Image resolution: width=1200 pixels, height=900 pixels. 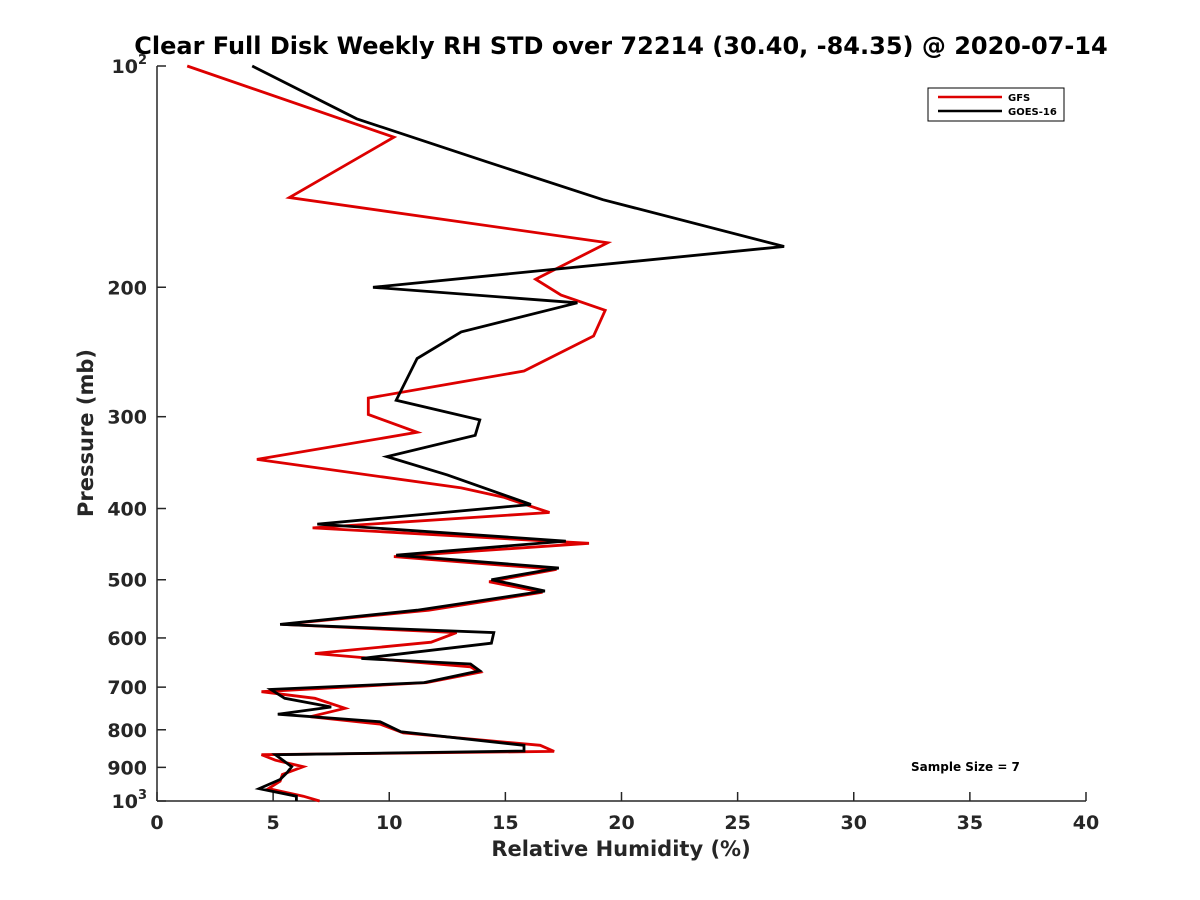 What do you see at coordinates (970, 823) in the screenshot?
I see `x-tick-label: 35` at bounding box center [970, 823].